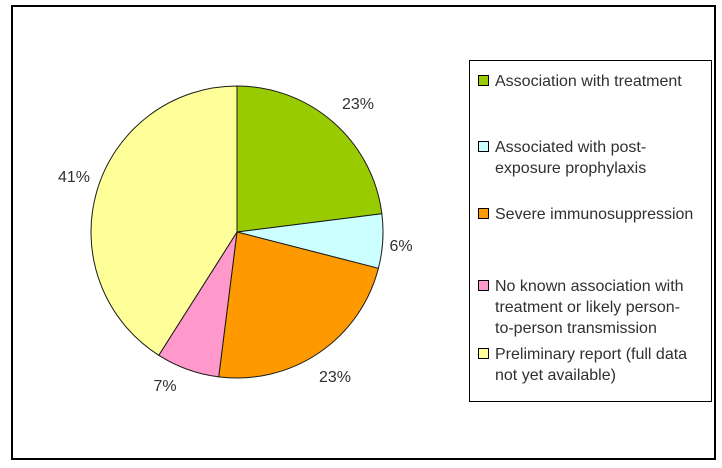  Describe the element at coordinates (483, 353) in the screenshot. I see `legend-swatch-preliminary-report` at that location.